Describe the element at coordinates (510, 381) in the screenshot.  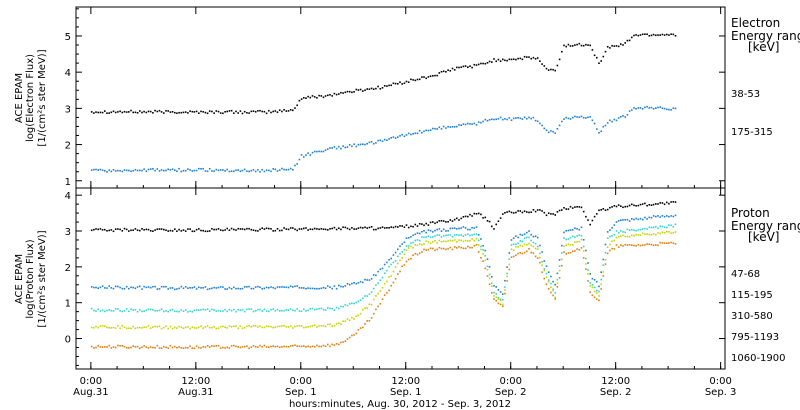
I see `xtick-time-label-4: 0:00` at that location.